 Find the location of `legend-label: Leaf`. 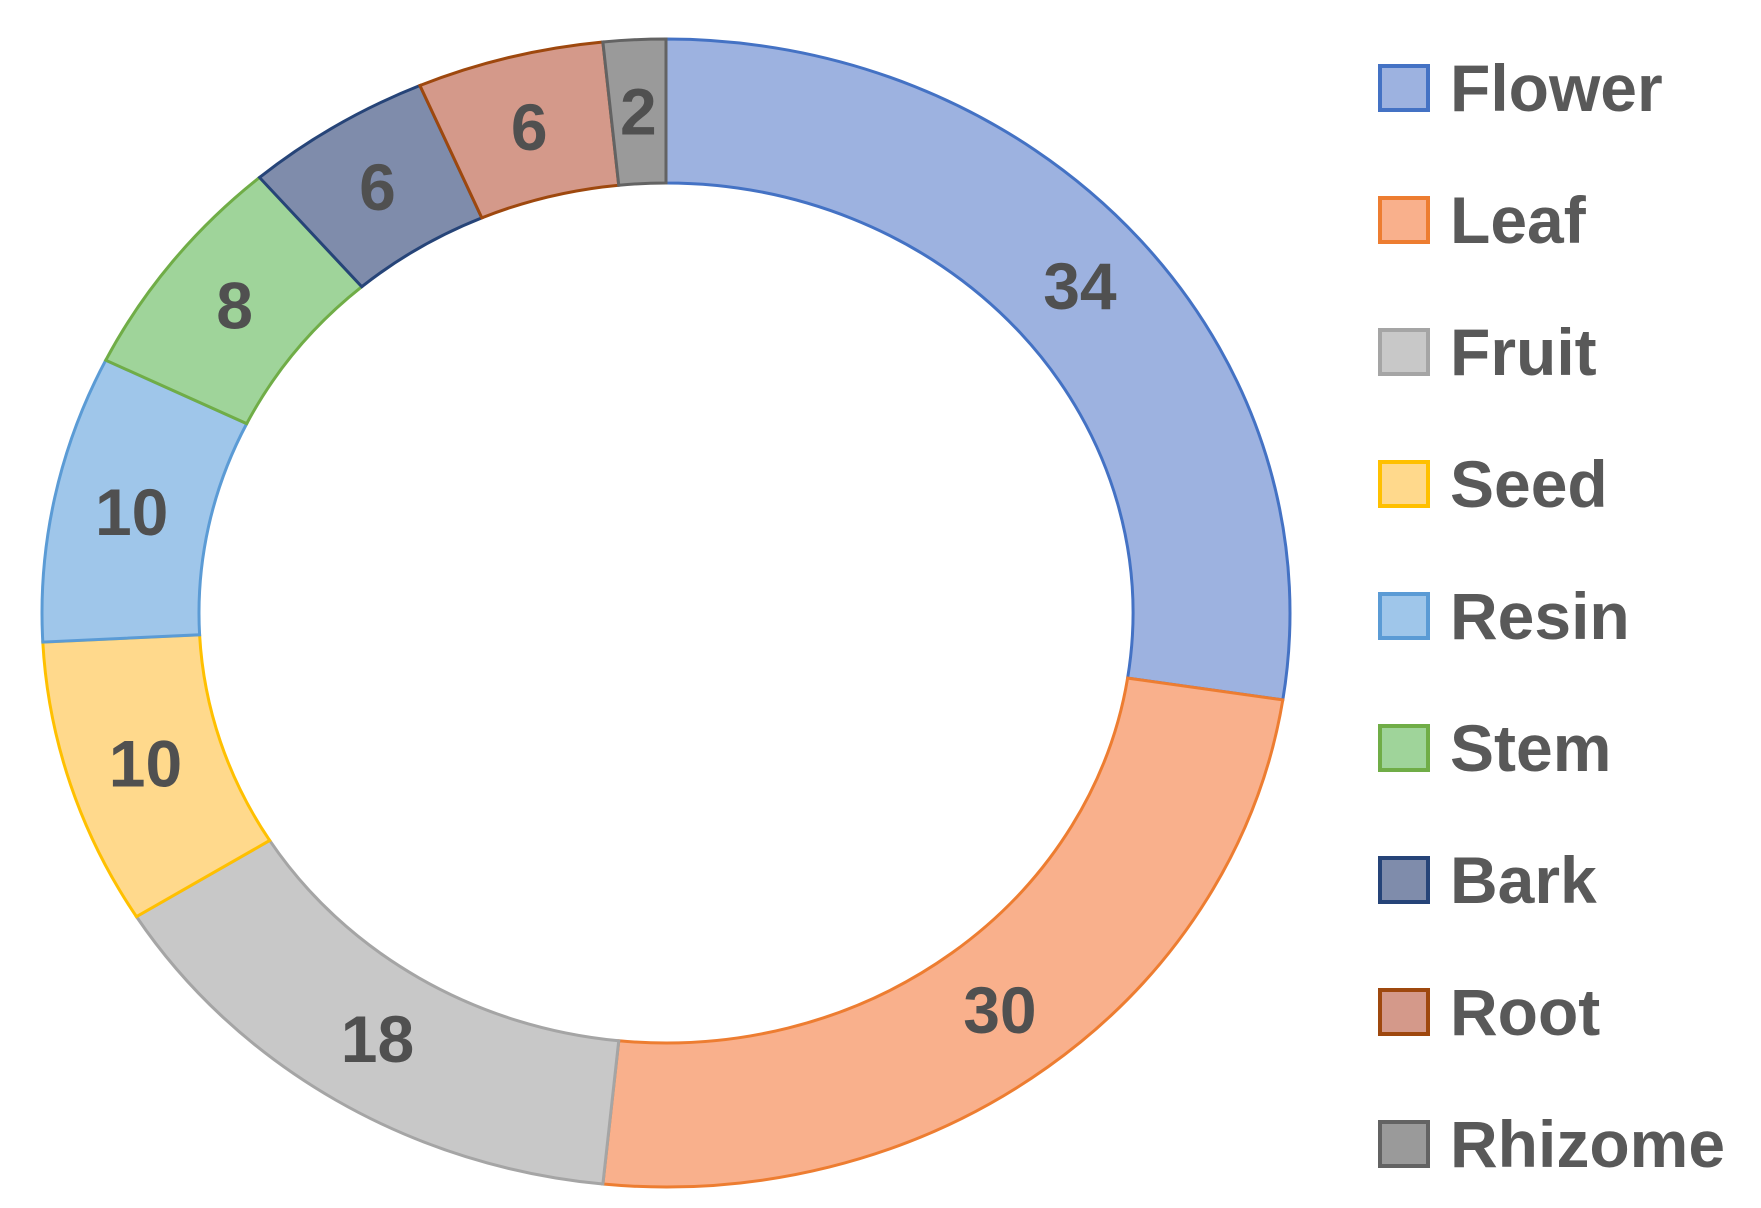

legend-label: Leaf is located at coordinates (1518, 220).